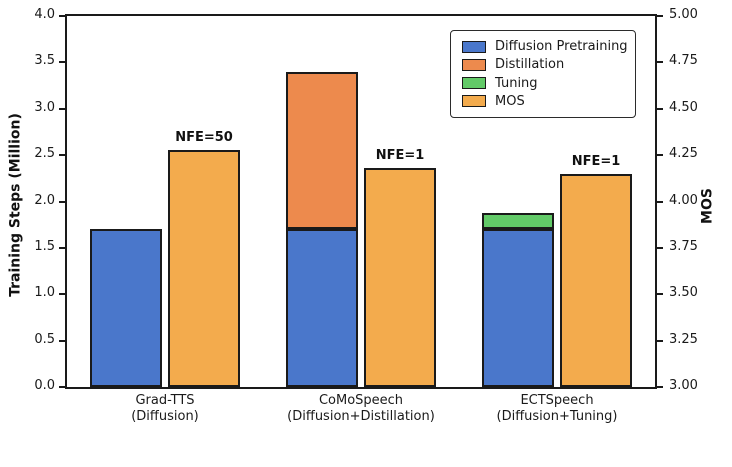  What do you see at coordinates (44, 339) in the screenshot?
I see `left-y-tick-label: 0.5` at bounding box center [44, 339].